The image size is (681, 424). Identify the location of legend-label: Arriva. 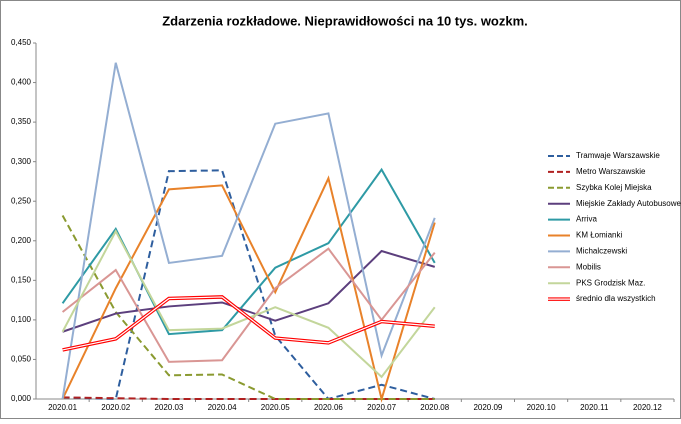
(586, 219).